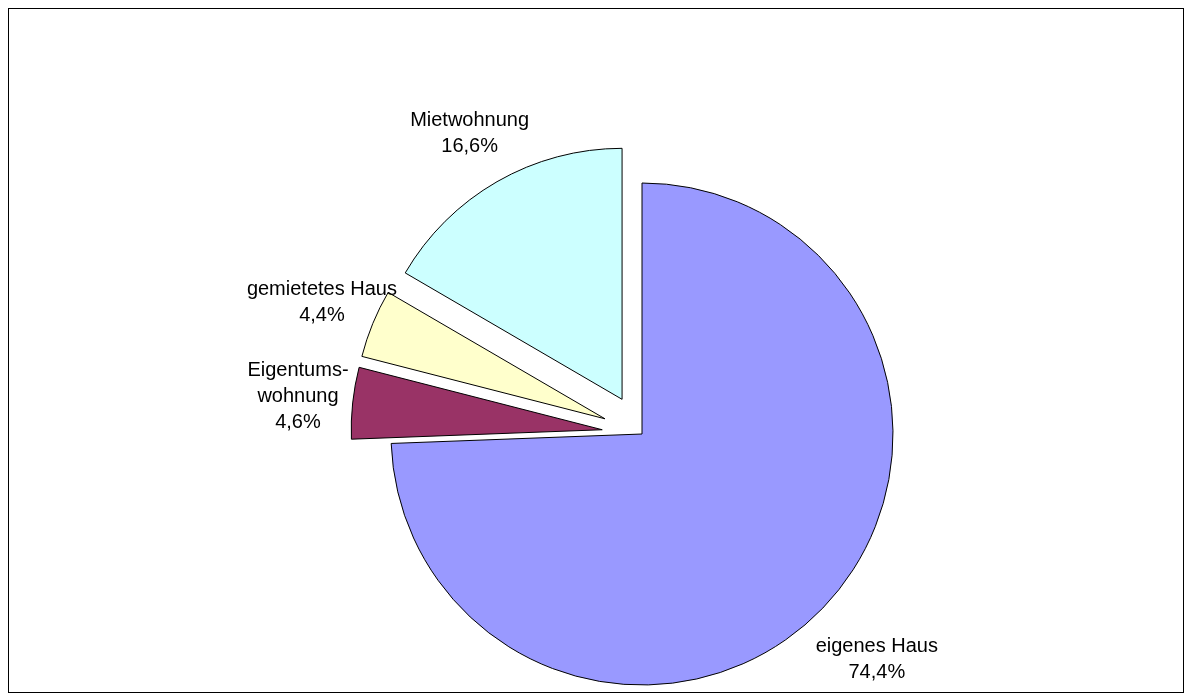 Image resolution: width=1192 pixels, height=693 pixels. What do you see at coordinates (298, 382) in the screenshot?
I see `slice-label: Eigentums- wohnung` at bounding box center [298, 382].